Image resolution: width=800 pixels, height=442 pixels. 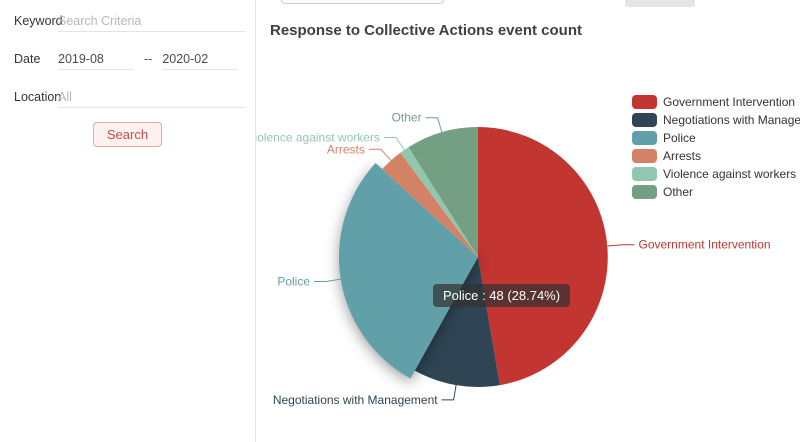 I want to click on legend-swatch-negotiations-with-management, so click(x=644, y=120).